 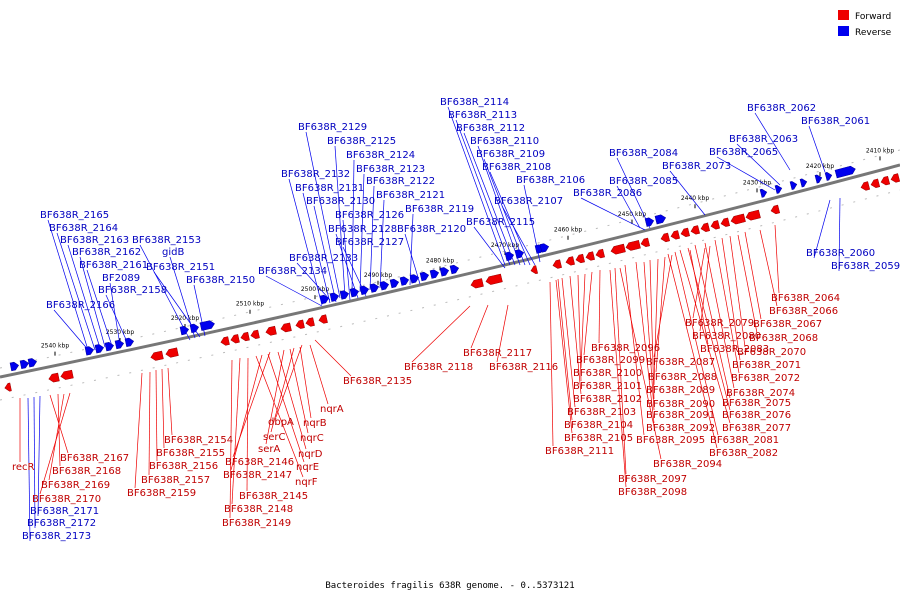 What do you see at coordinates (361, 141) in the screenshot?
I see `gene-label: BF638R_2125` at bounding box center [361, 141].